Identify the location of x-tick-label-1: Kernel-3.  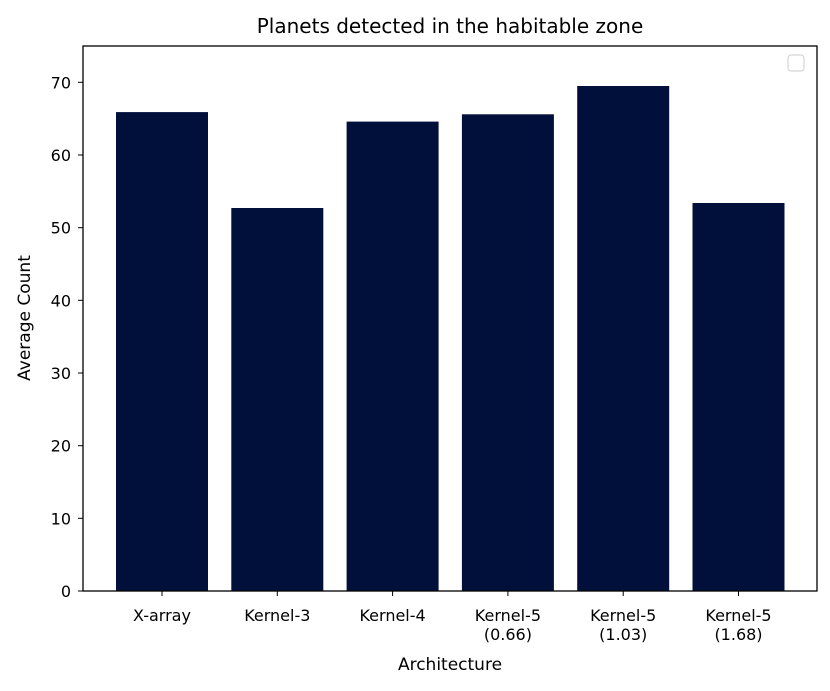
(277, 615).